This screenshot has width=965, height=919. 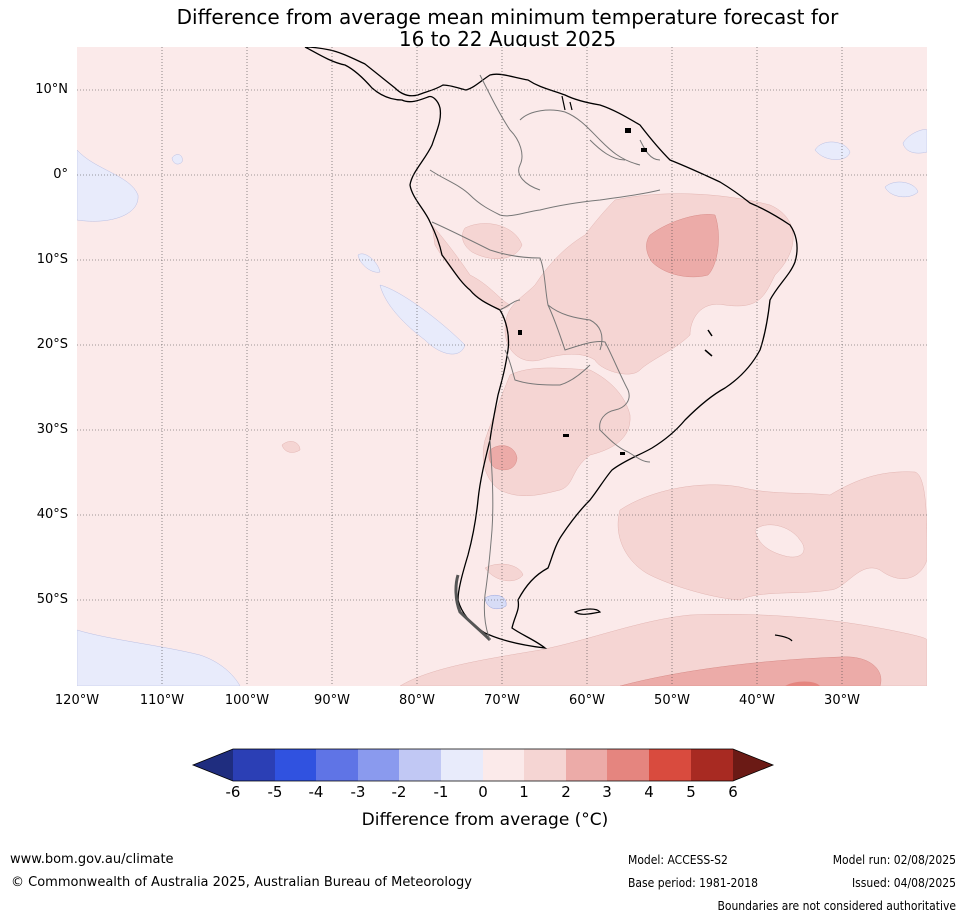 What do you see at coordinates (275, 792) in the screenshot?
I see `colorbar-tick-label: -5` at bounding box center [275, 792].